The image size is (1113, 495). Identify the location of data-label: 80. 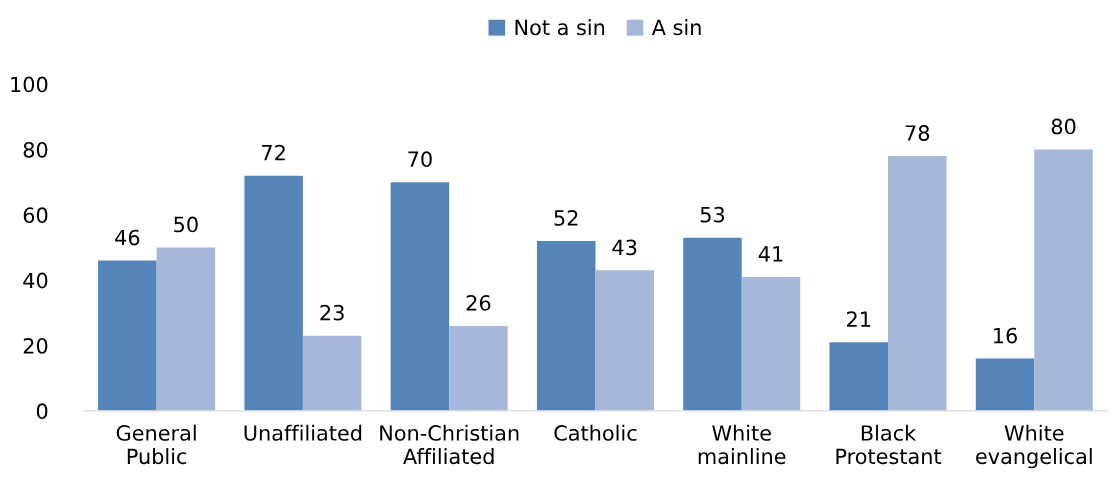
(1063, 126).